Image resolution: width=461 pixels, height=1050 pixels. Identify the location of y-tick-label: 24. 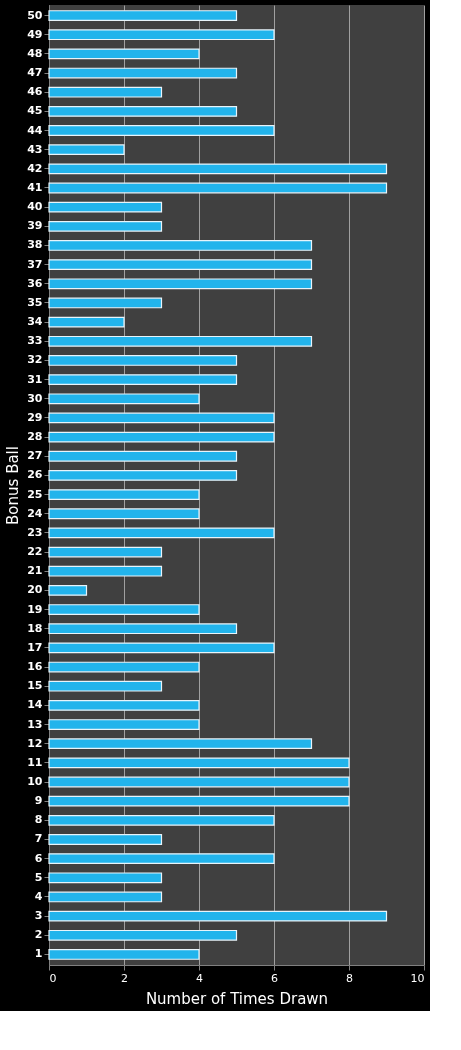
(35, 513).